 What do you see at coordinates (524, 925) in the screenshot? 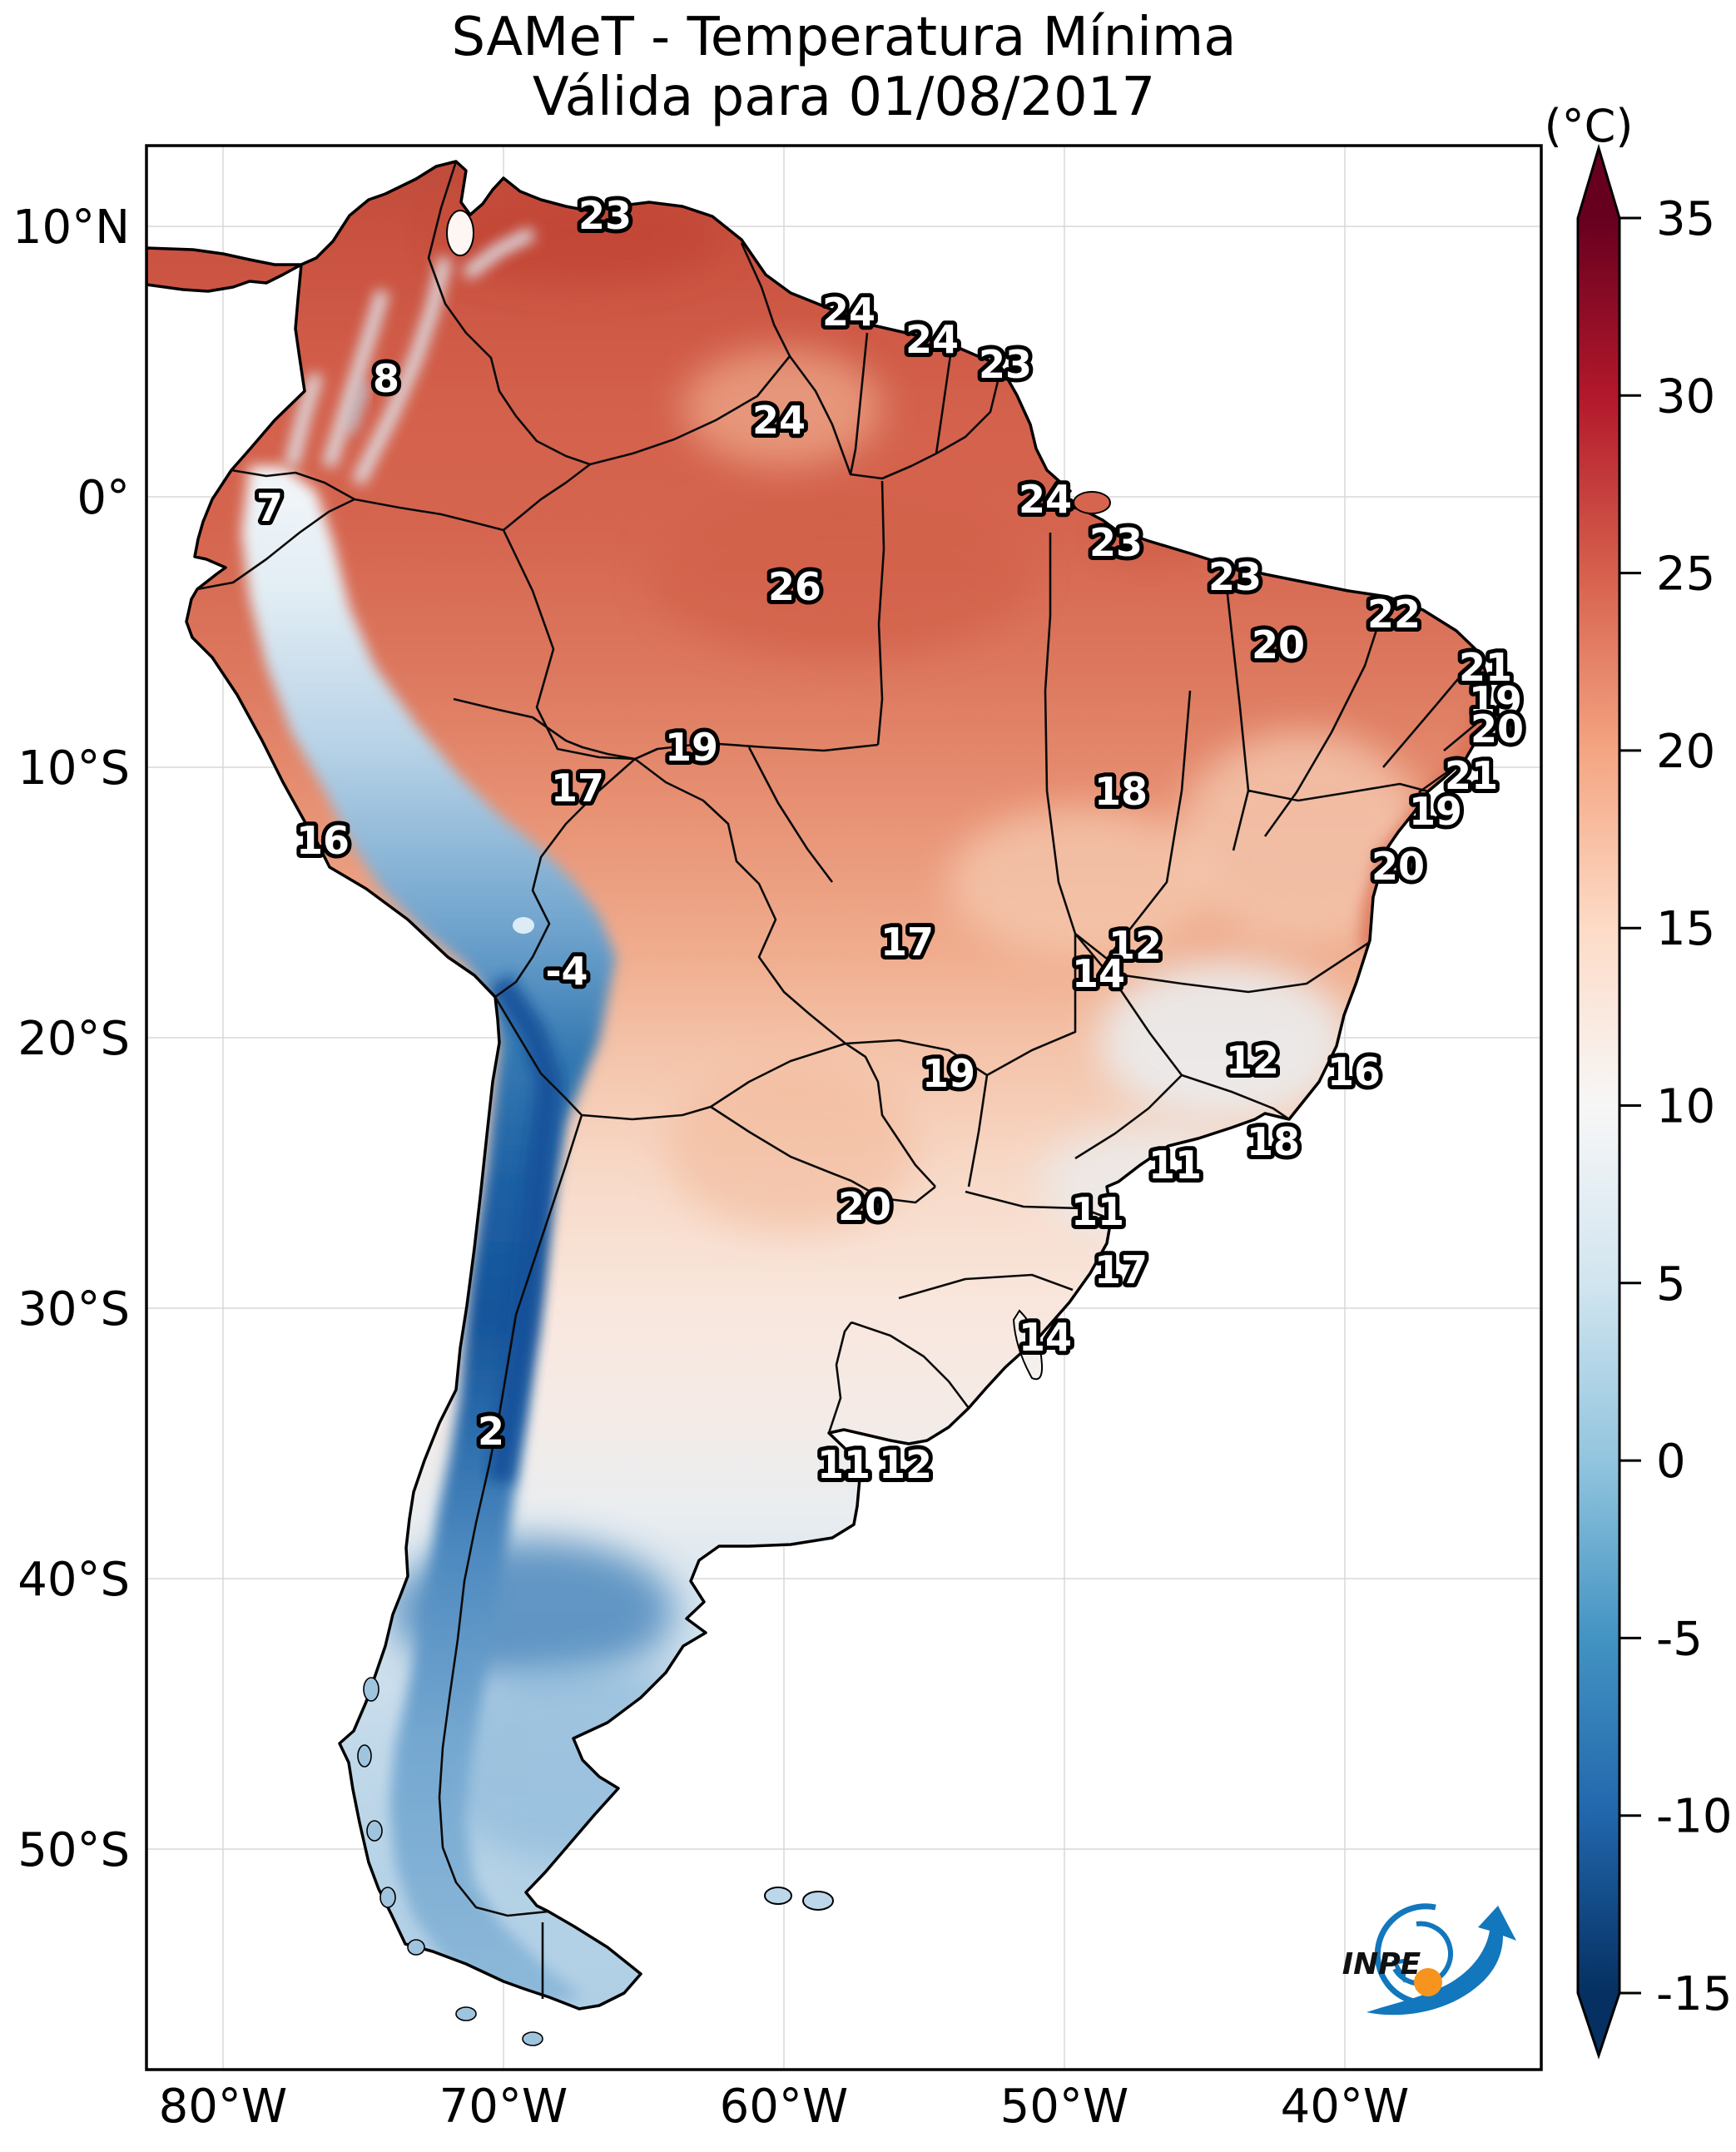
I see `lake-titicaca` at bounding box center [524, 925].